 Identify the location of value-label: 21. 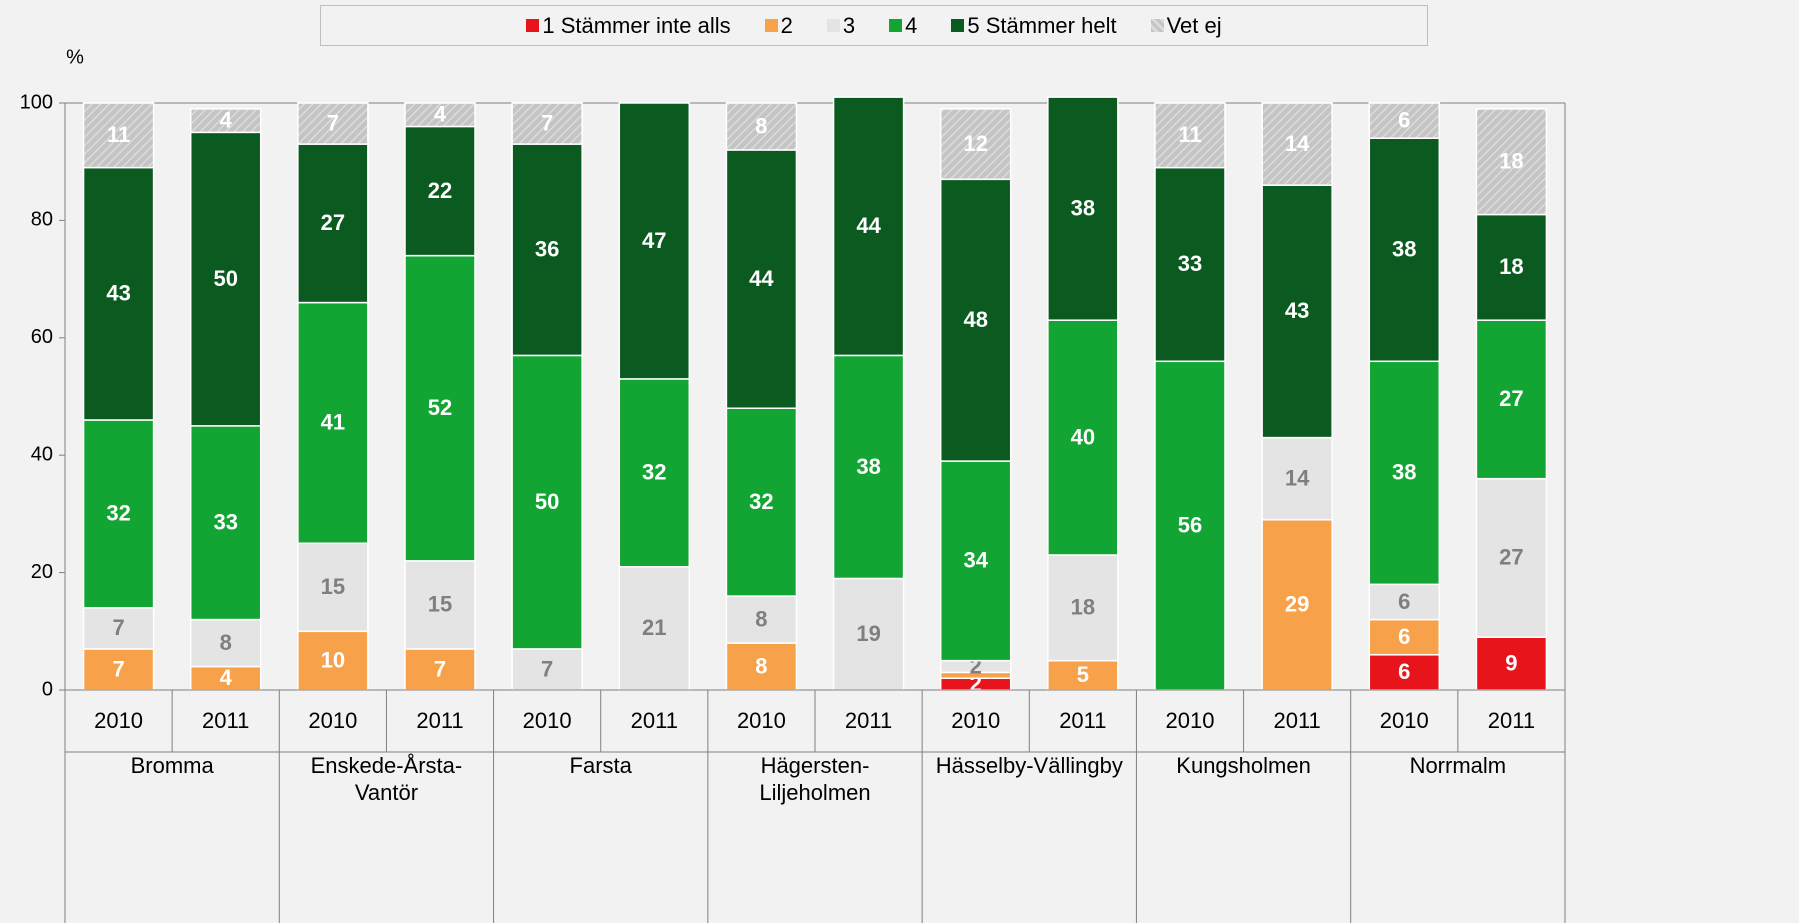
(654, 627).